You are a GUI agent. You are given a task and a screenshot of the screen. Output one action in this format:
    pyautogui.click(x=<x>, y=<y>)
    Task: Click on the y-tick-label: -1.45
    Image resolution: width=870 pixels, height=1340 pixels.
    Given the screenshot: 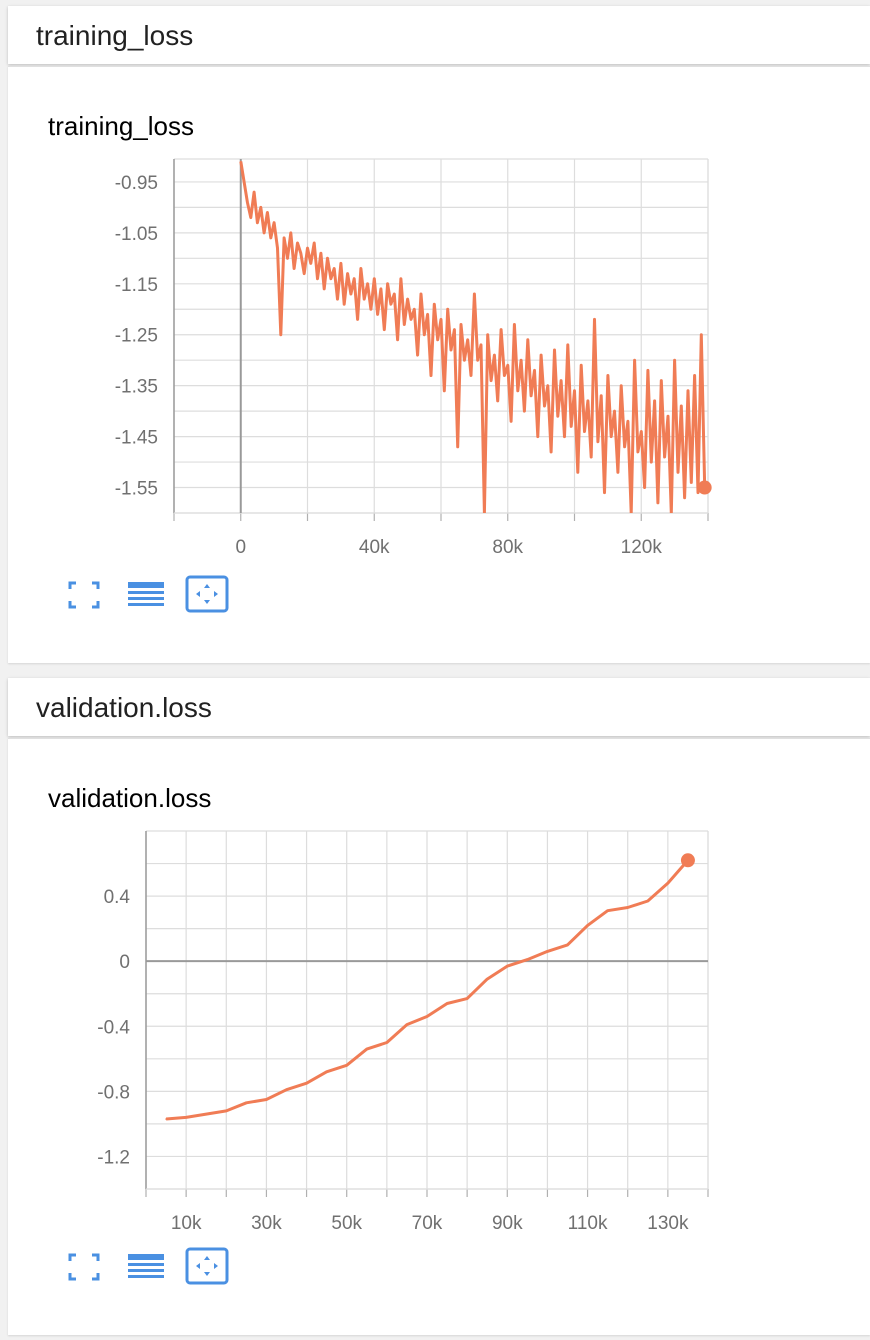 What is the action you would take?
    pyautogui.click(x=136, y=438)
    